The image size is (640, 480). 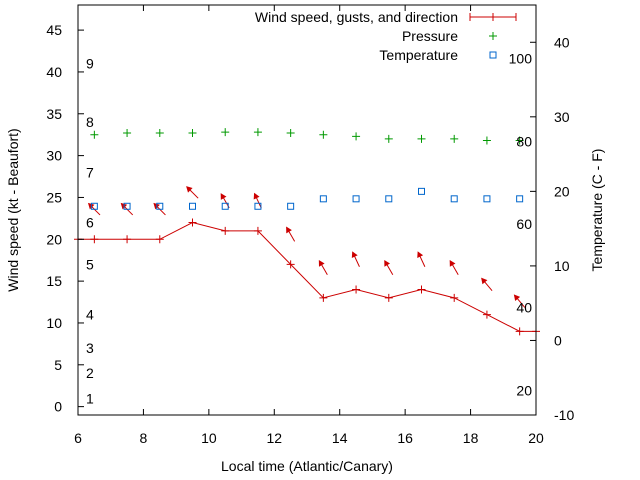 What do you see at coordinates (58, 407) in the screenshot?
I see `y-left-tick-label: 0` at bounding box center [58, 407].